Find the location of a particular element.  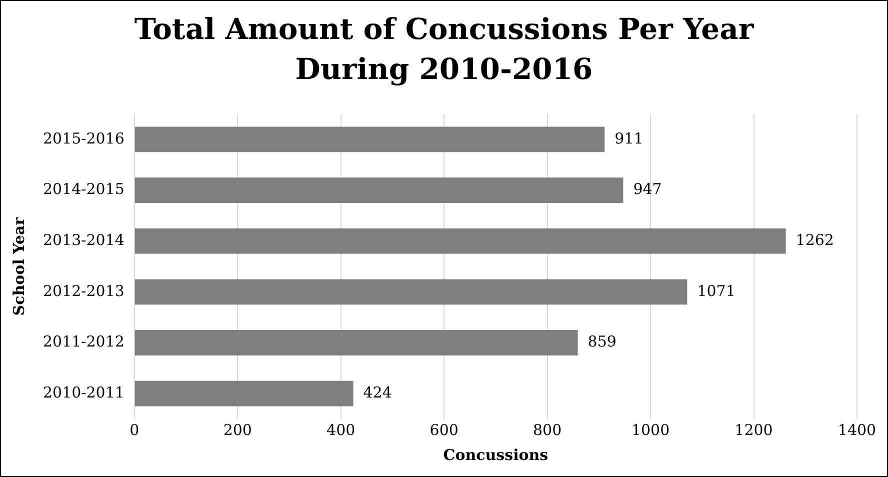

y-tick-label: 2011-2012 is located at coordinates (83, 341).